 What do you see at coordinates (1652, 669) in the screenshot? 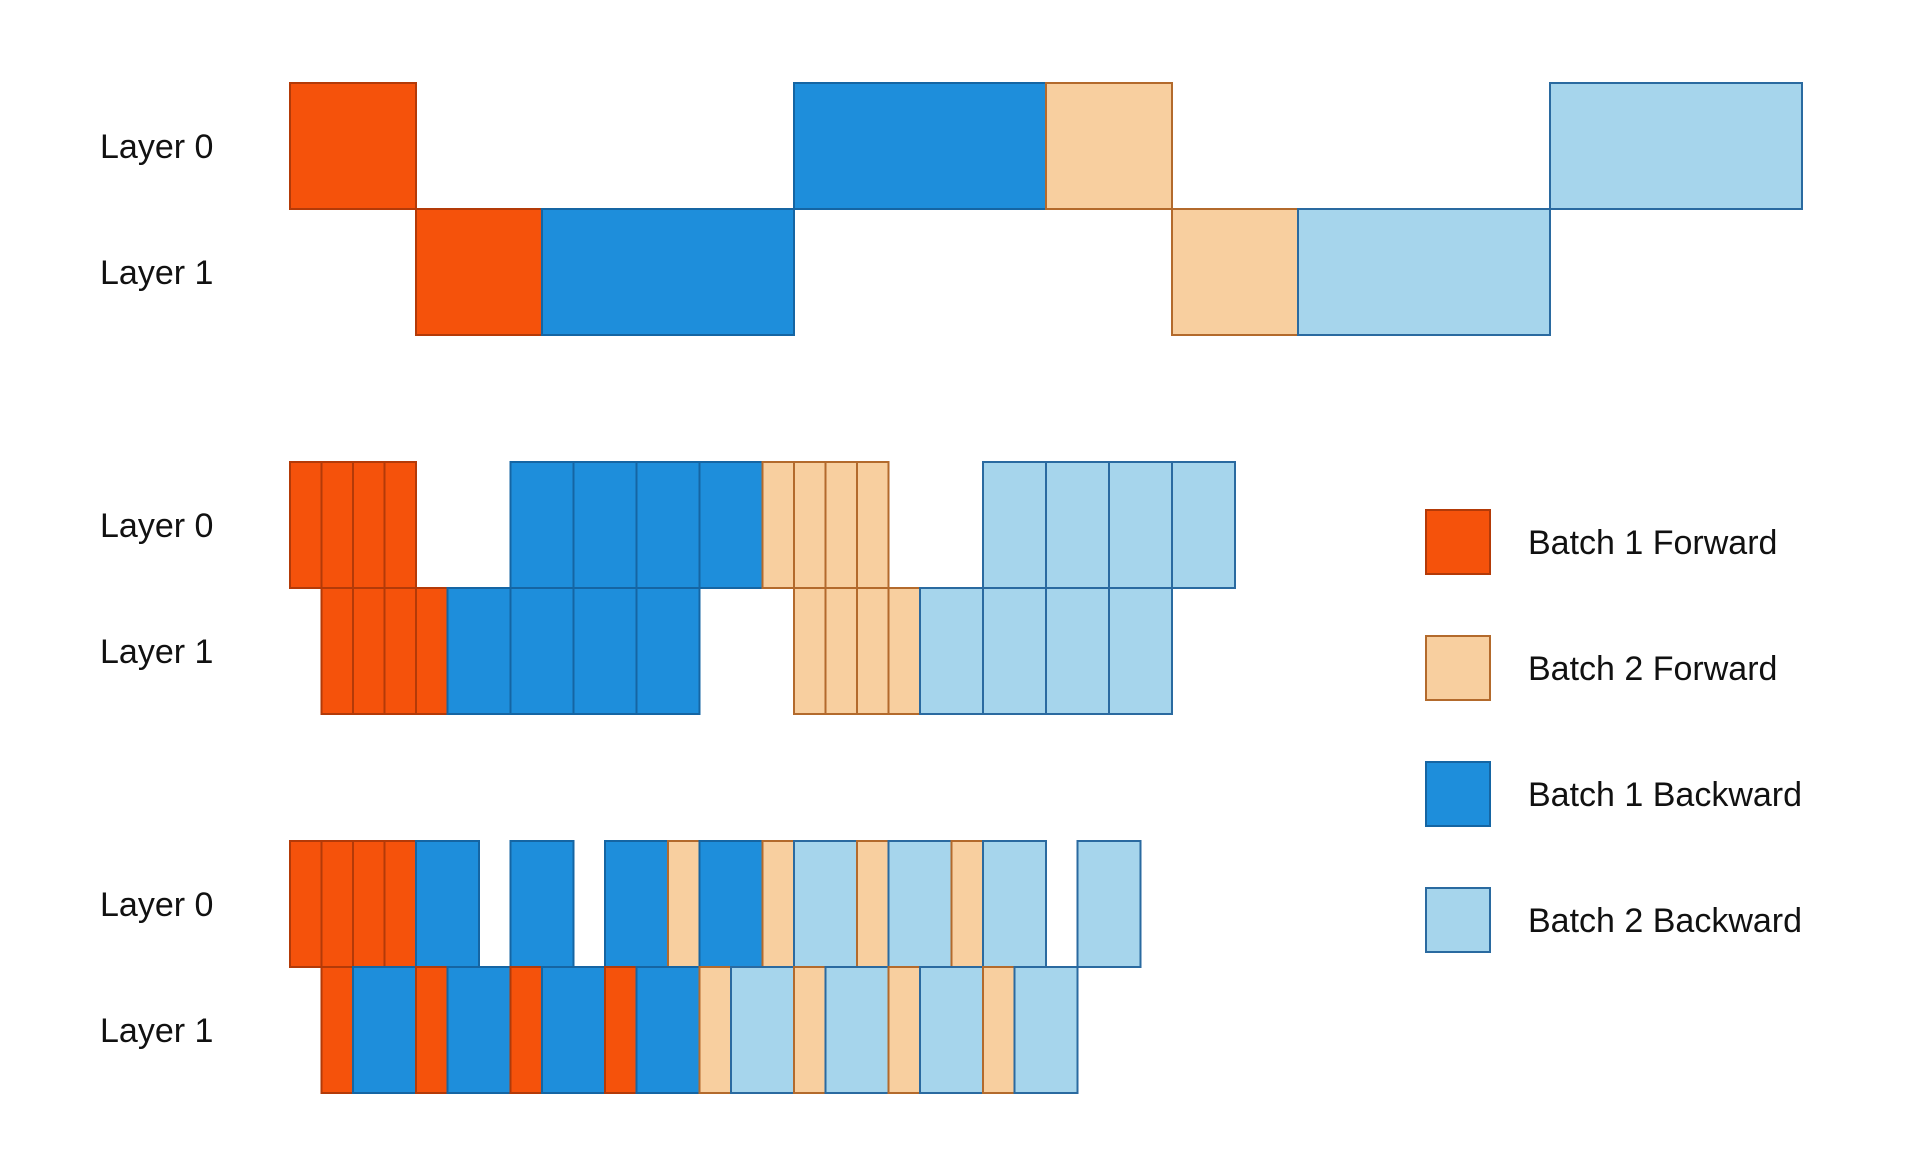
I see `legend-label: Batch 2 Forward` at bounding box center [1652, 669].